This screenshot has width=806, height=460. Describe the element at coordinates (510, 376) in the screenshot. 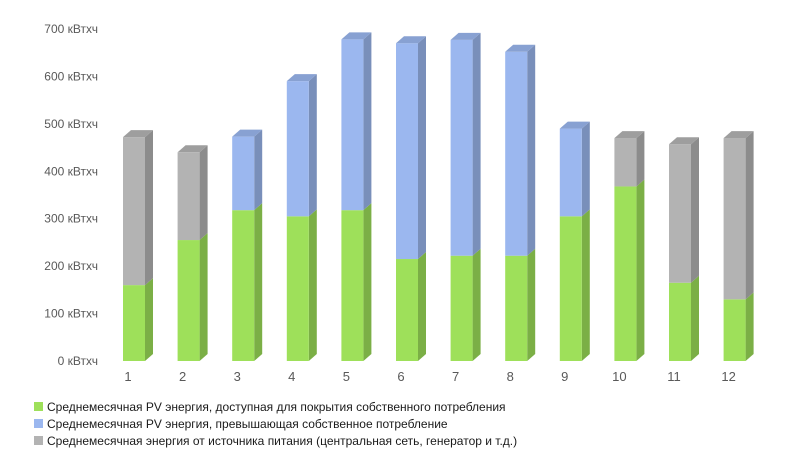

I see `x-tick-label: 8` at that location.